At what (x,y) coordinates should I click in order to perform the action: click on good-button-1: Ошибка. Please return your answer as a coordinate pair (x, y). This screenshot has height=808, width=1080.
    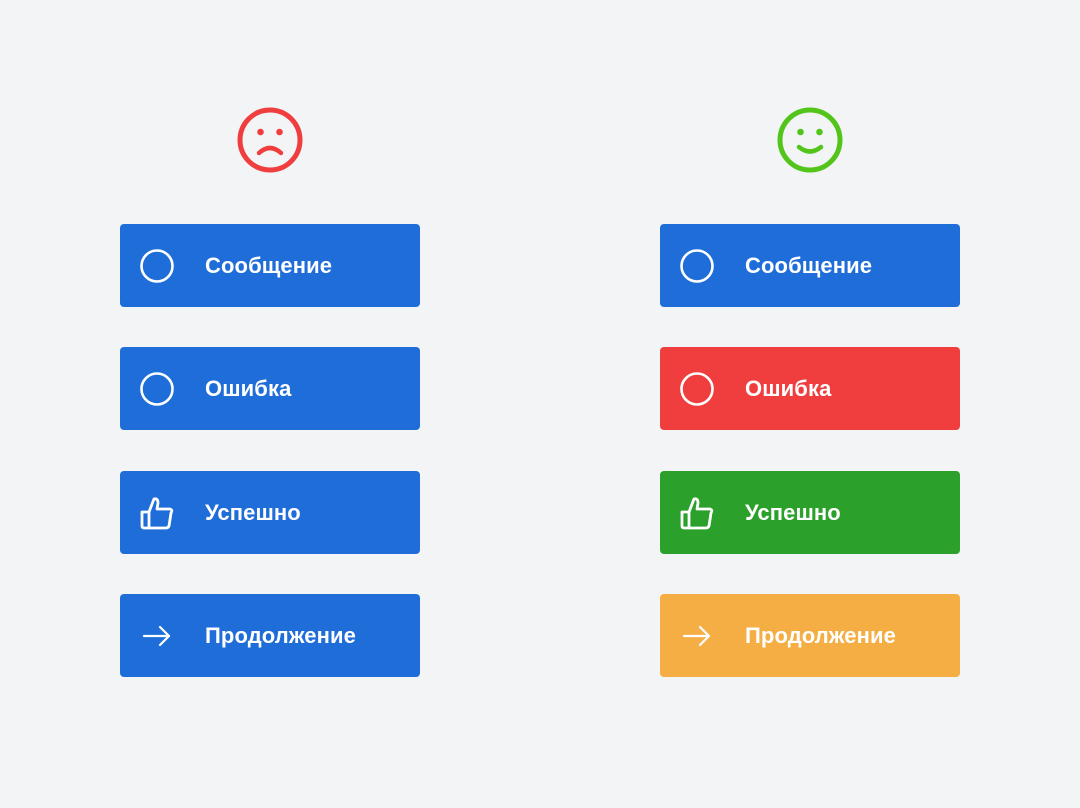
    Looking at the image, I should click on (810, 388).